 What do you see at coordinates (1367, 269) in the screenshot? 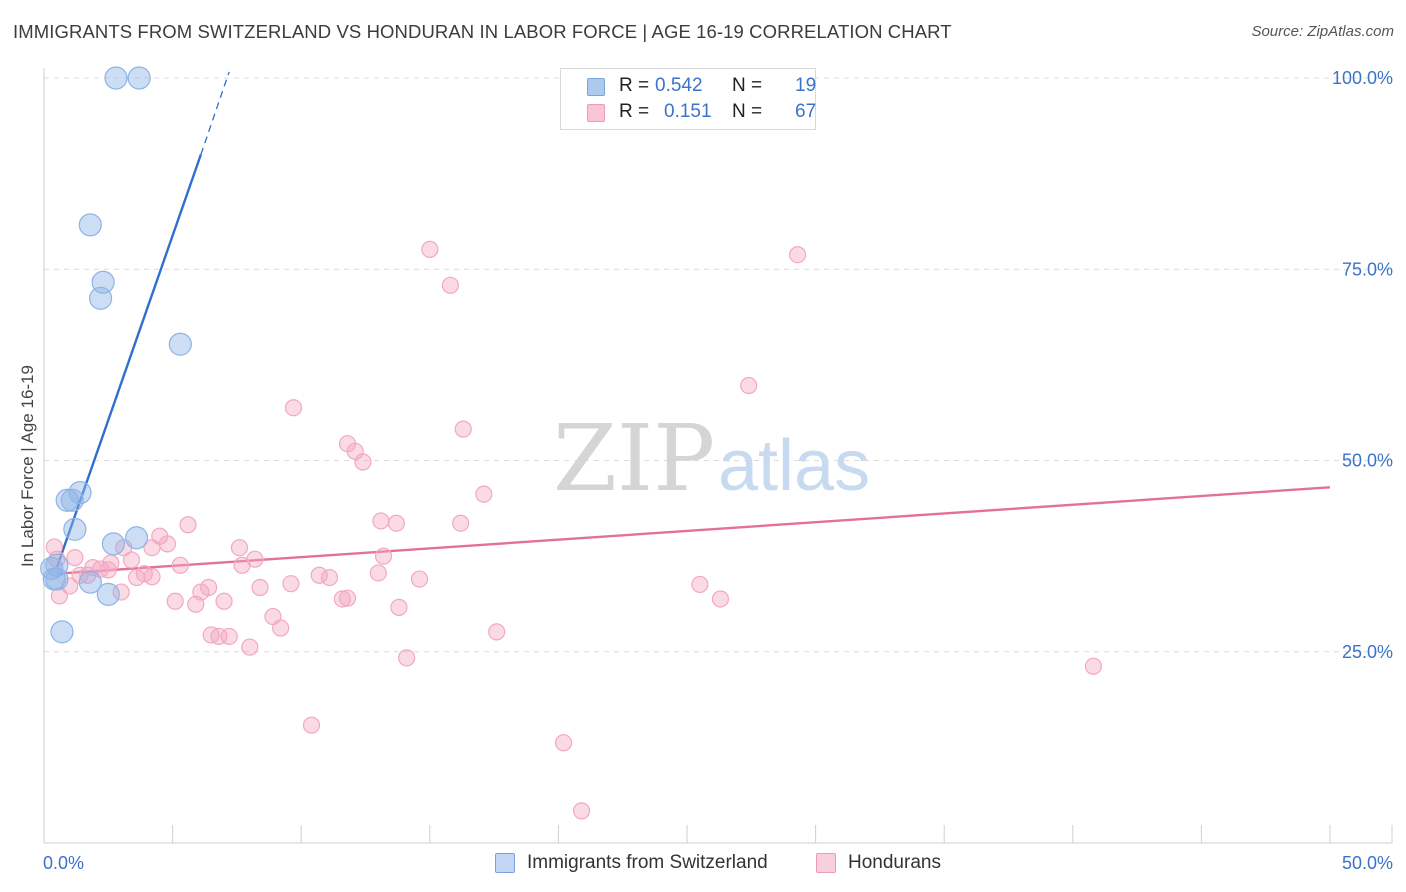
I see `y-tick-label: 75.0%` at bounding box center [1367, 269].